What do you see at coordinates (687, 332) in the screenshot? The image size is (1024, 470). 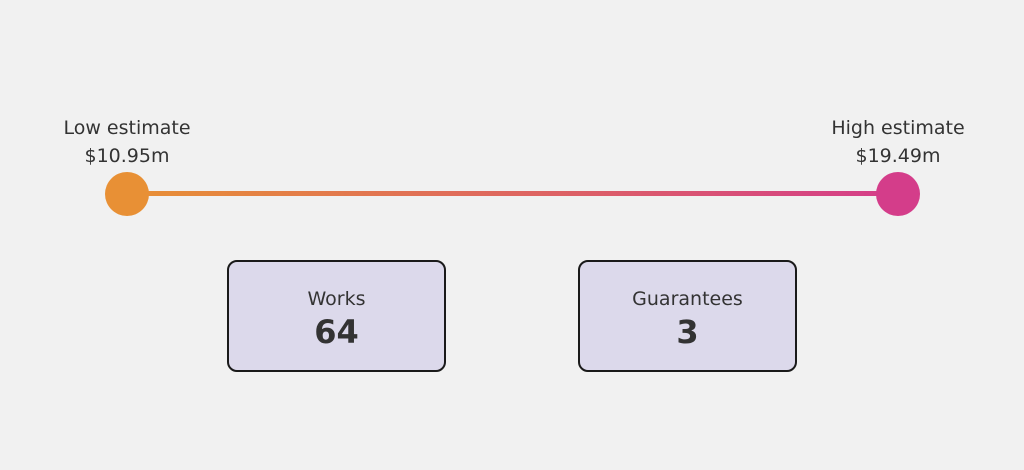 I see `guarantees-value: 3` at bounding box center [687, 332].